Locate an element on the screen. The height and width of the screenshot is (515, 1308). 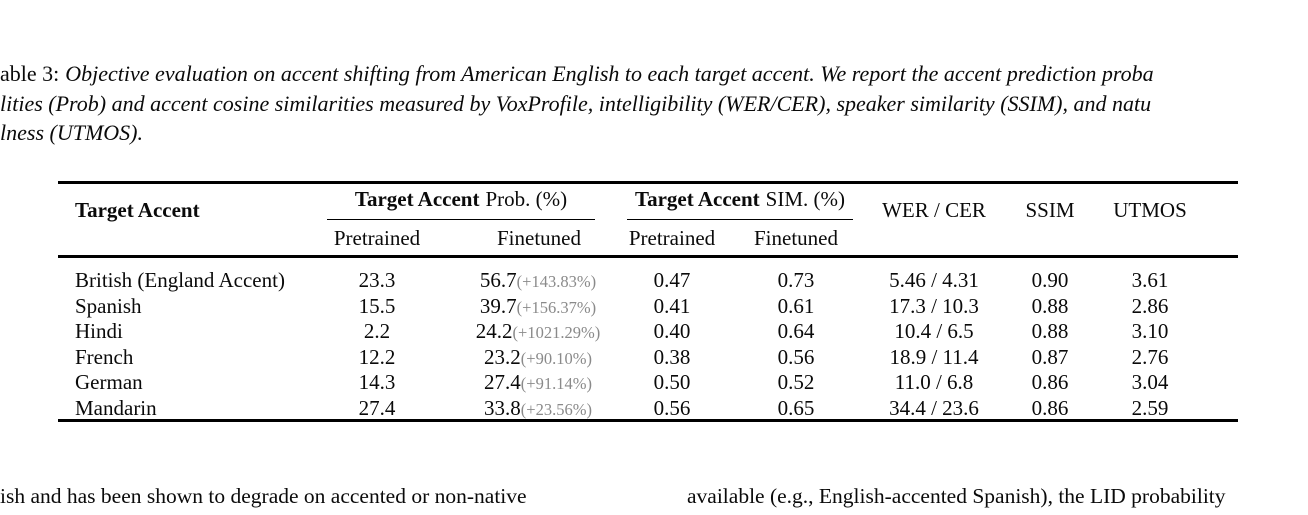
header-group-sim: Target Accent SIM. (%) is located at coordinates (740, 199).